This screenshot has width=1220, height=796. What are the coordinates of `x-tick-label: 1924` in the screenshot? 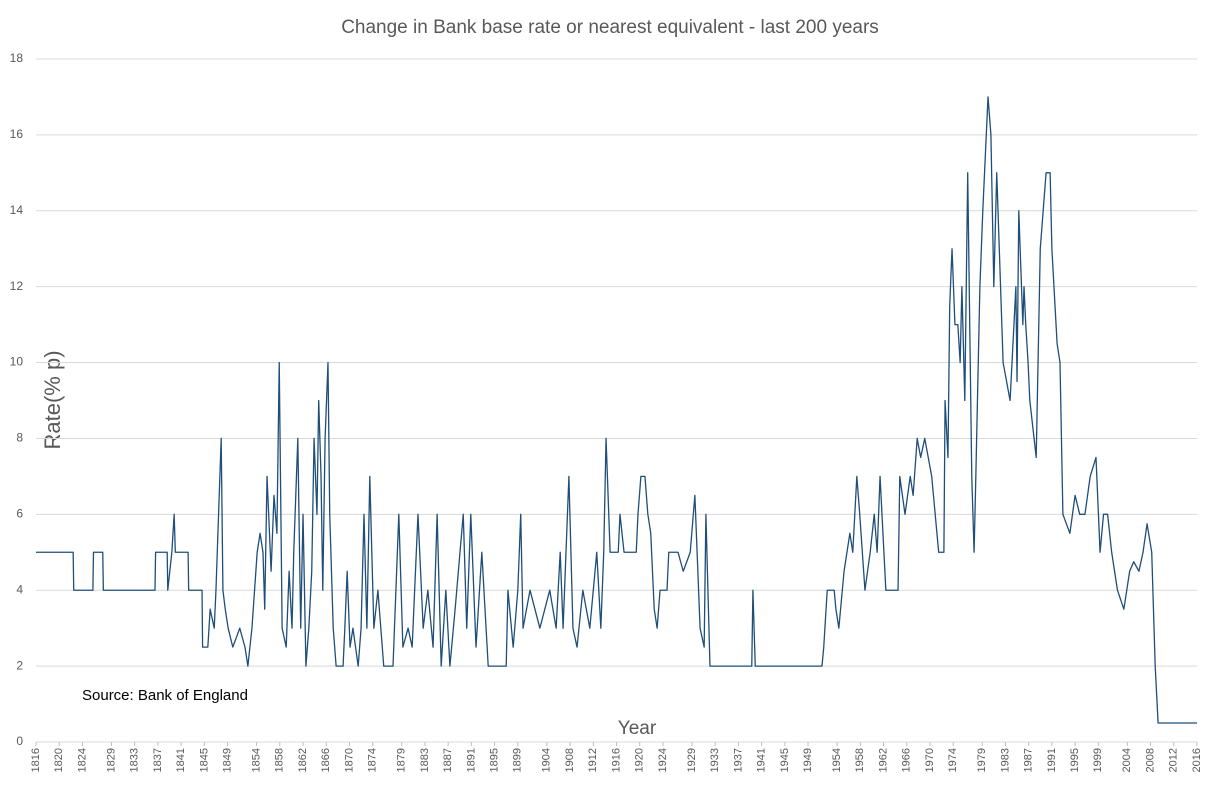 It's located at (663, 760).